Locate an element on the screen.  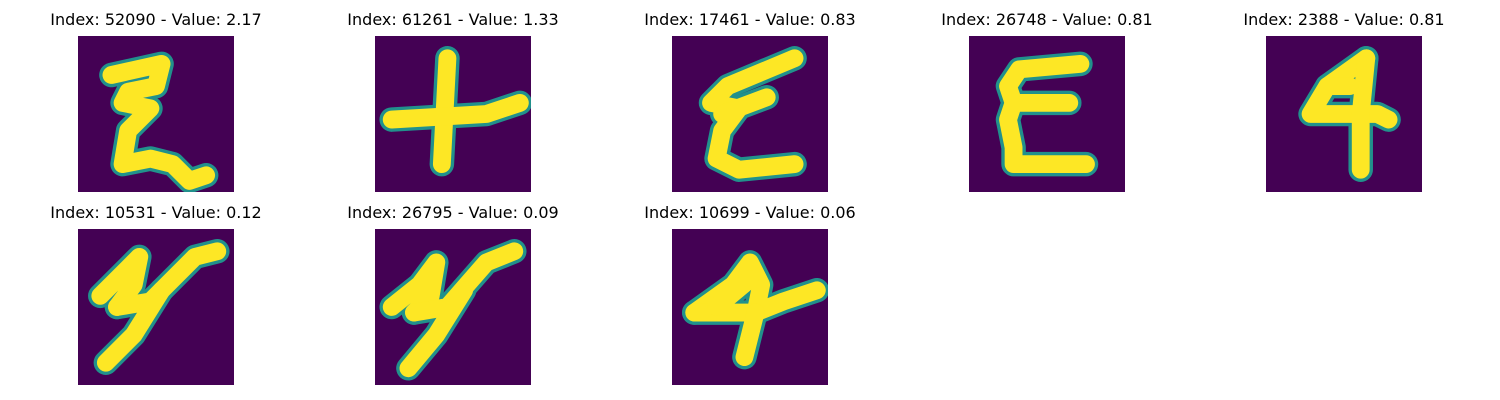
panel-title: Index: 26748 - Value: 0.81 is located at coordinates (1047, 19).